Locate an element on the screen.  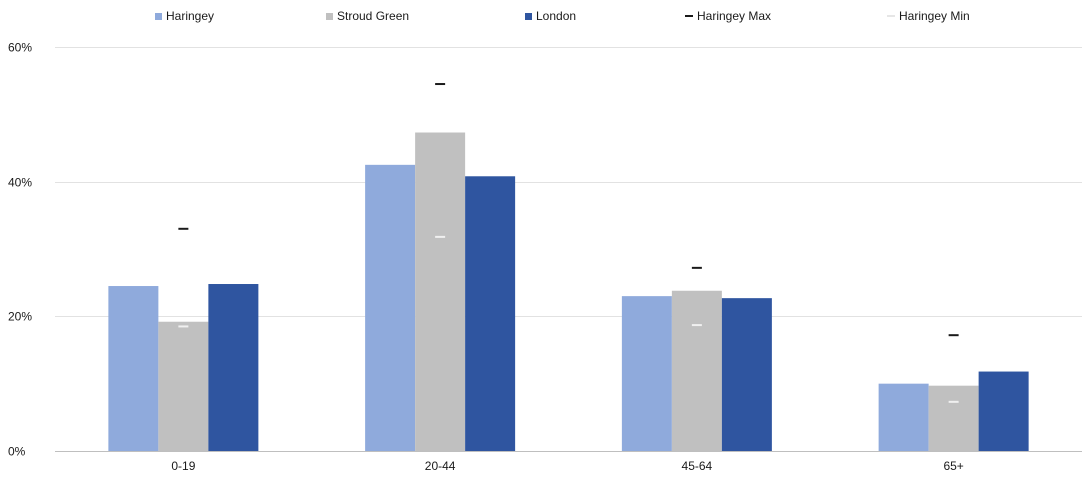
legend-item-haringey: Haringey is located at coordinates (184, 16).